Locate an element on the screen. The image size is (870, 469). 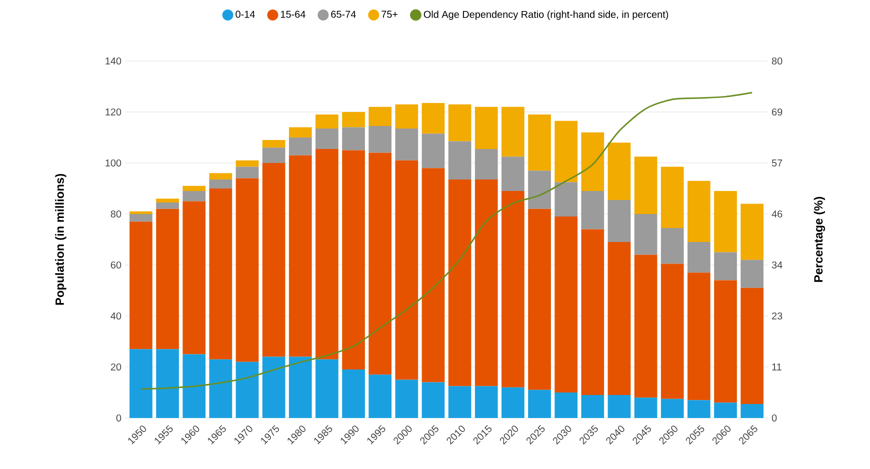
y2-axis-title: Percentage (%) is located at coordinates (820, 239).